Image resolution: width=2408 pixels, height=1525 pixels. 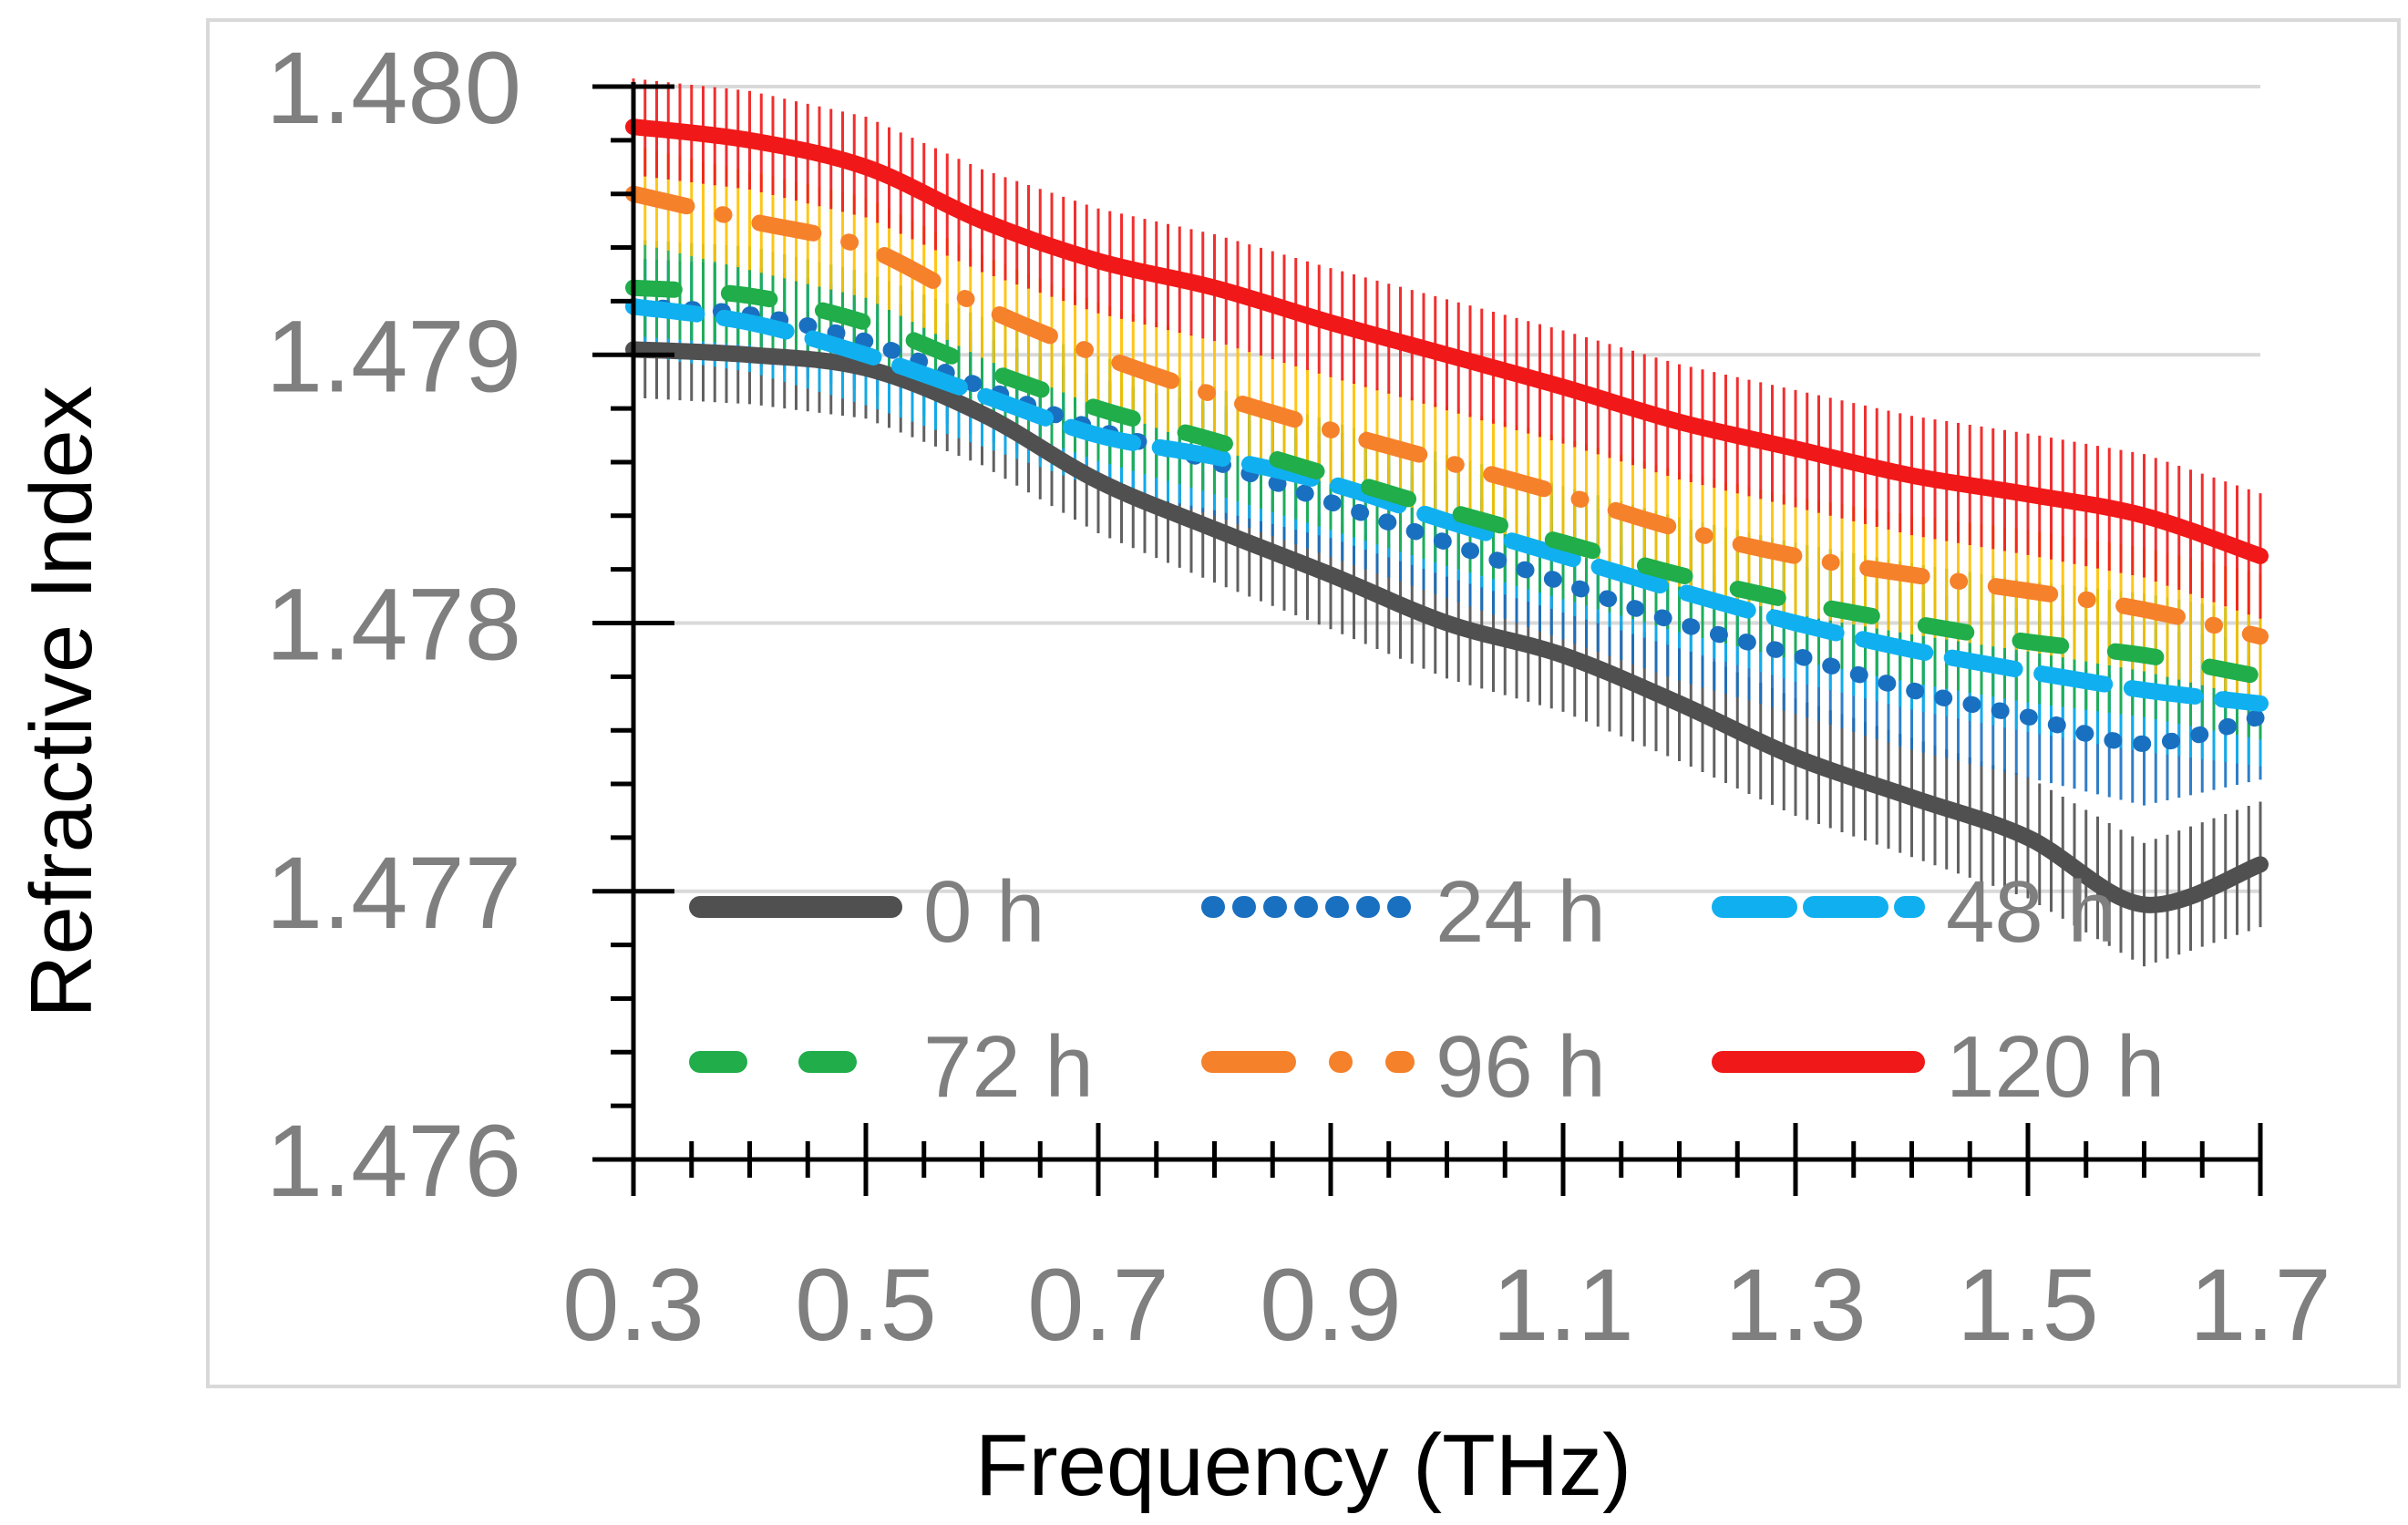 What do you see at coordinates (1521, 1067) in the screenshot?
I see `legend-label: 96 h` at bounding box center [1521, 1067].